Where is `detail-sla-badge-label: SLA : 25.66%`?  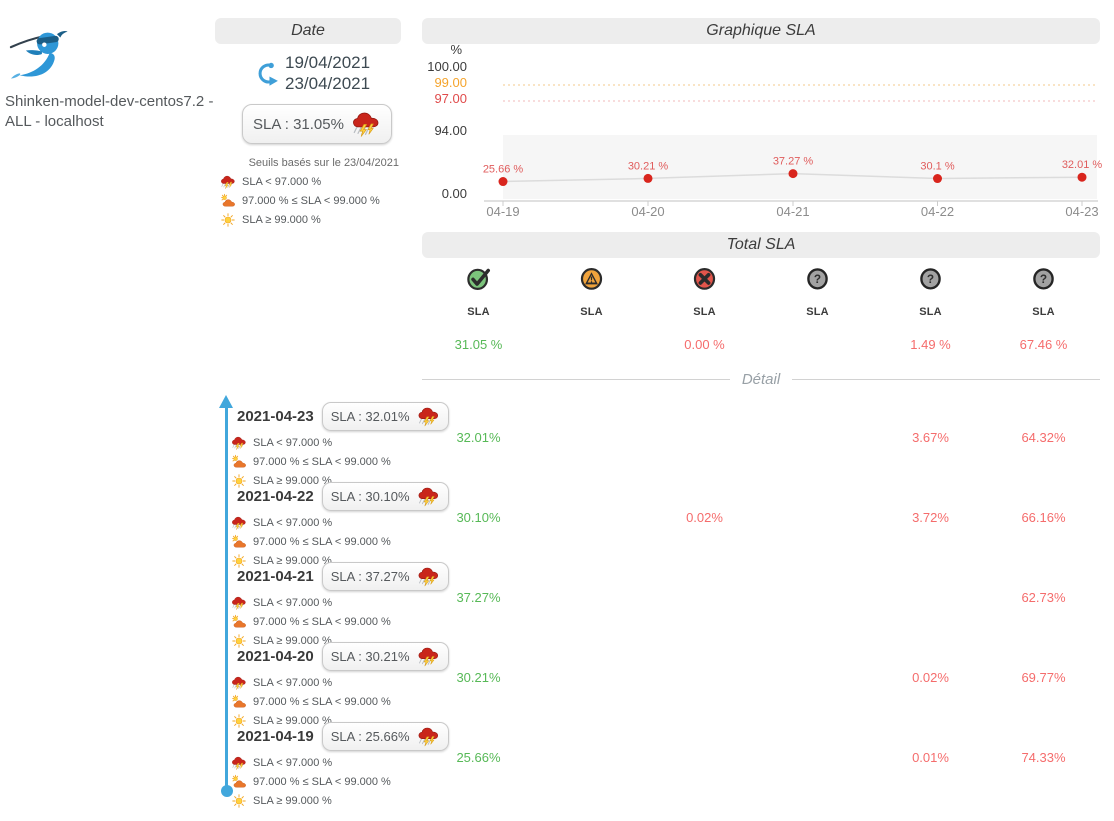 detail-sla-badge-label: SLA : 25.66% is located at coordinates (370, 736).